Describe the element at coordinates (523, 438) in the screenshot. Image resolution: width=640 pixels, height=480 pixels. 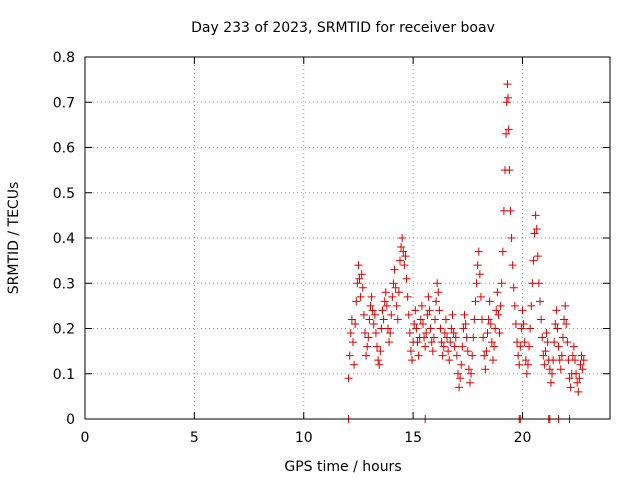
I see `x-tick-label: 20` at that location.